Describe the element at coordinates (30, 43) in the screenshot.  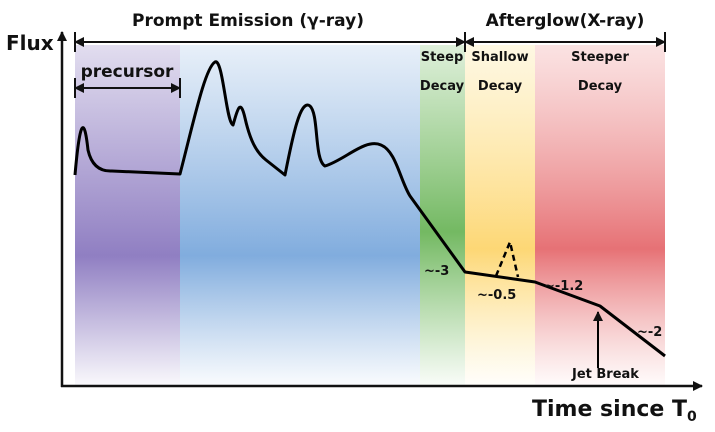
I see `y-axis-label: Flux` at that location.